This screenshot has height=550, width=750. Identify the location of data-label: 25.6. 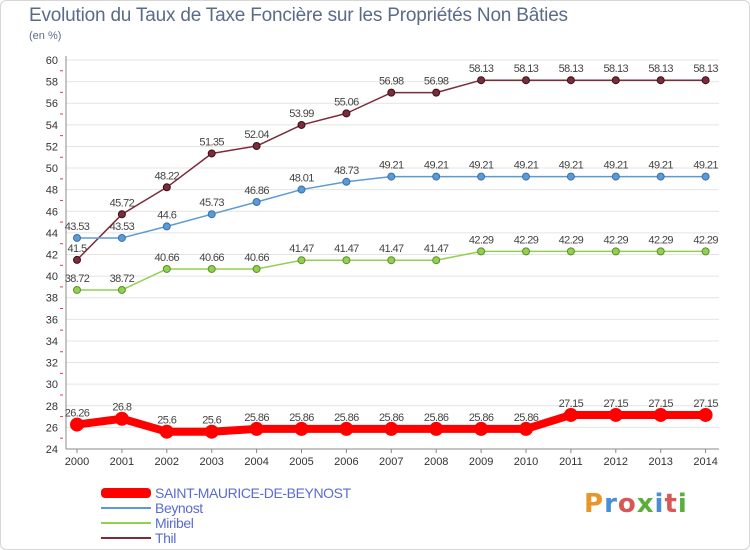
(166, 421).